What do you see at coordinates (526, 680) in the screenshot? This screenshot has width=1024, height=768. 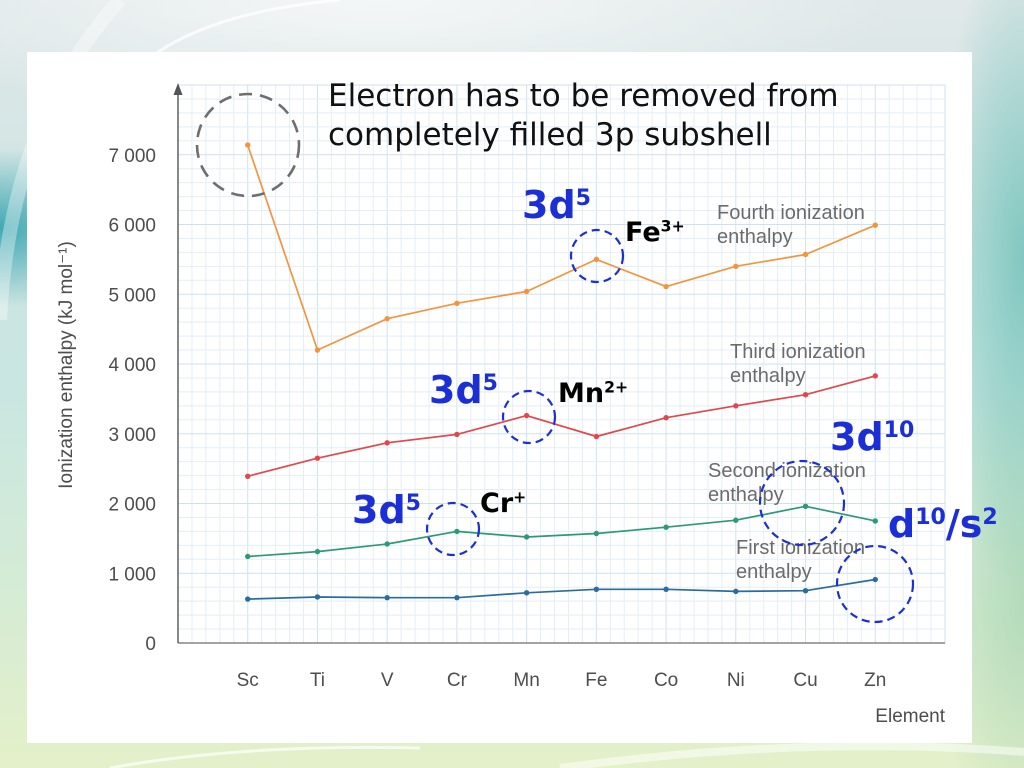 I see `x-tick-label: Mn` at bounding box center [526, 680].